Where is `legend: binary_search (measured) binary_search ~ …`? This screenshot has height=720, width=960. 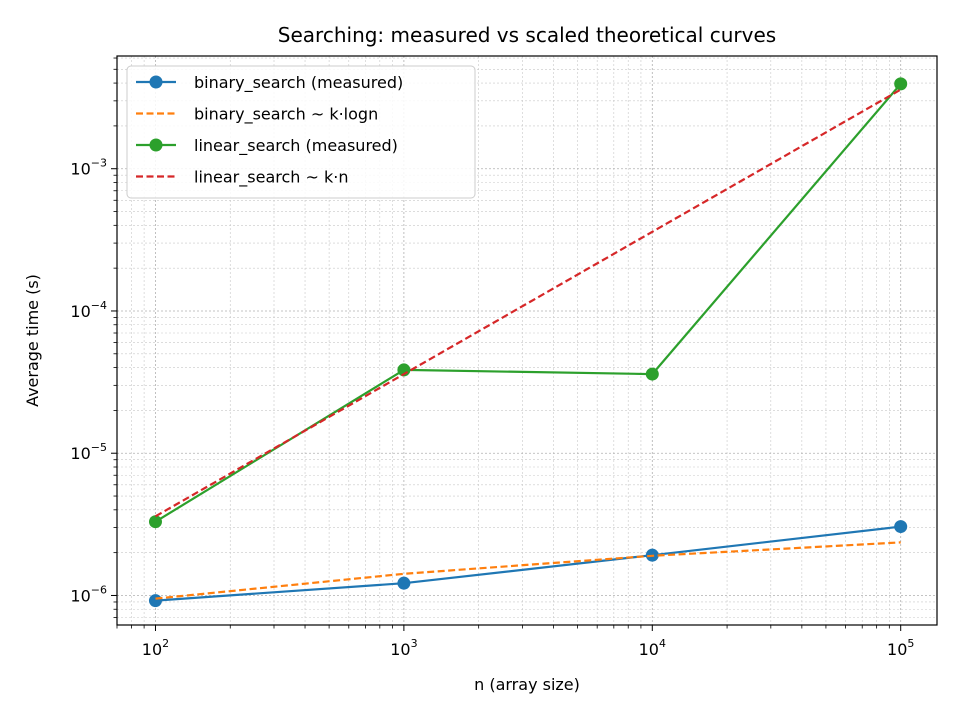 legend: binary_search (measured) binary_search ~ … is located at coordinates (301, 132).